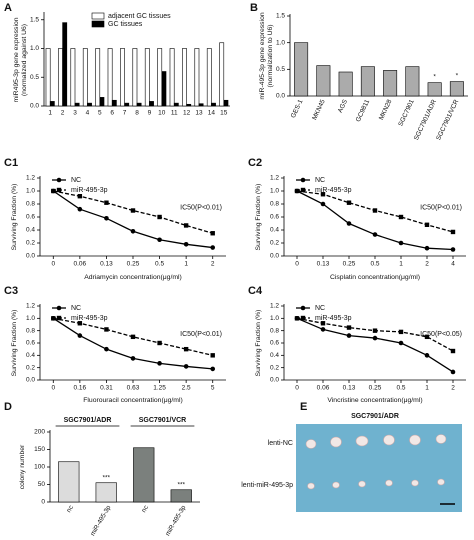 The height and width of the screenshot is (540, 474). What do you see at coordinates (187, 113) in the screenshot?
I see `x-tick-label: 12` at bounding box center [187, 113].